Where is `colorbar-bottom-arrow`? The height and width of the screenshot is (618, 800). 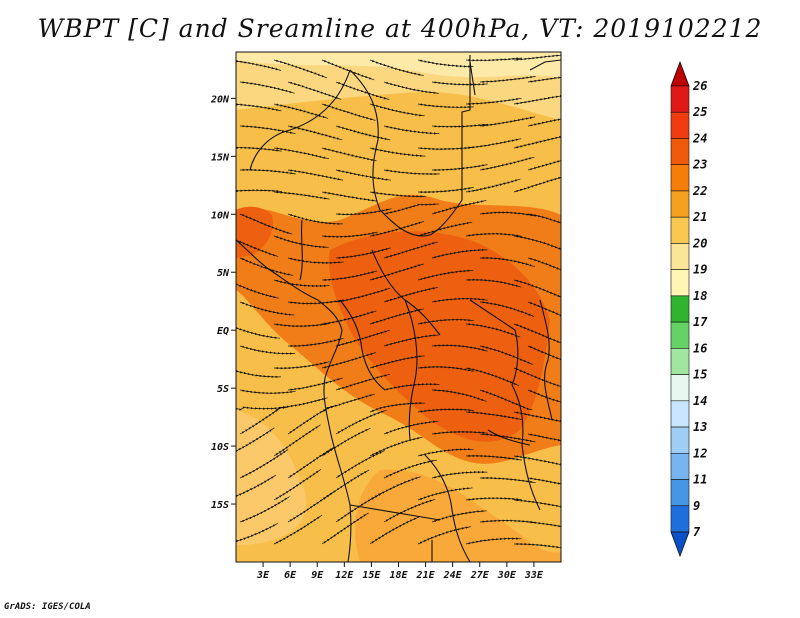 colorbar-bottom-arrow is located at coordinates (680, 544).